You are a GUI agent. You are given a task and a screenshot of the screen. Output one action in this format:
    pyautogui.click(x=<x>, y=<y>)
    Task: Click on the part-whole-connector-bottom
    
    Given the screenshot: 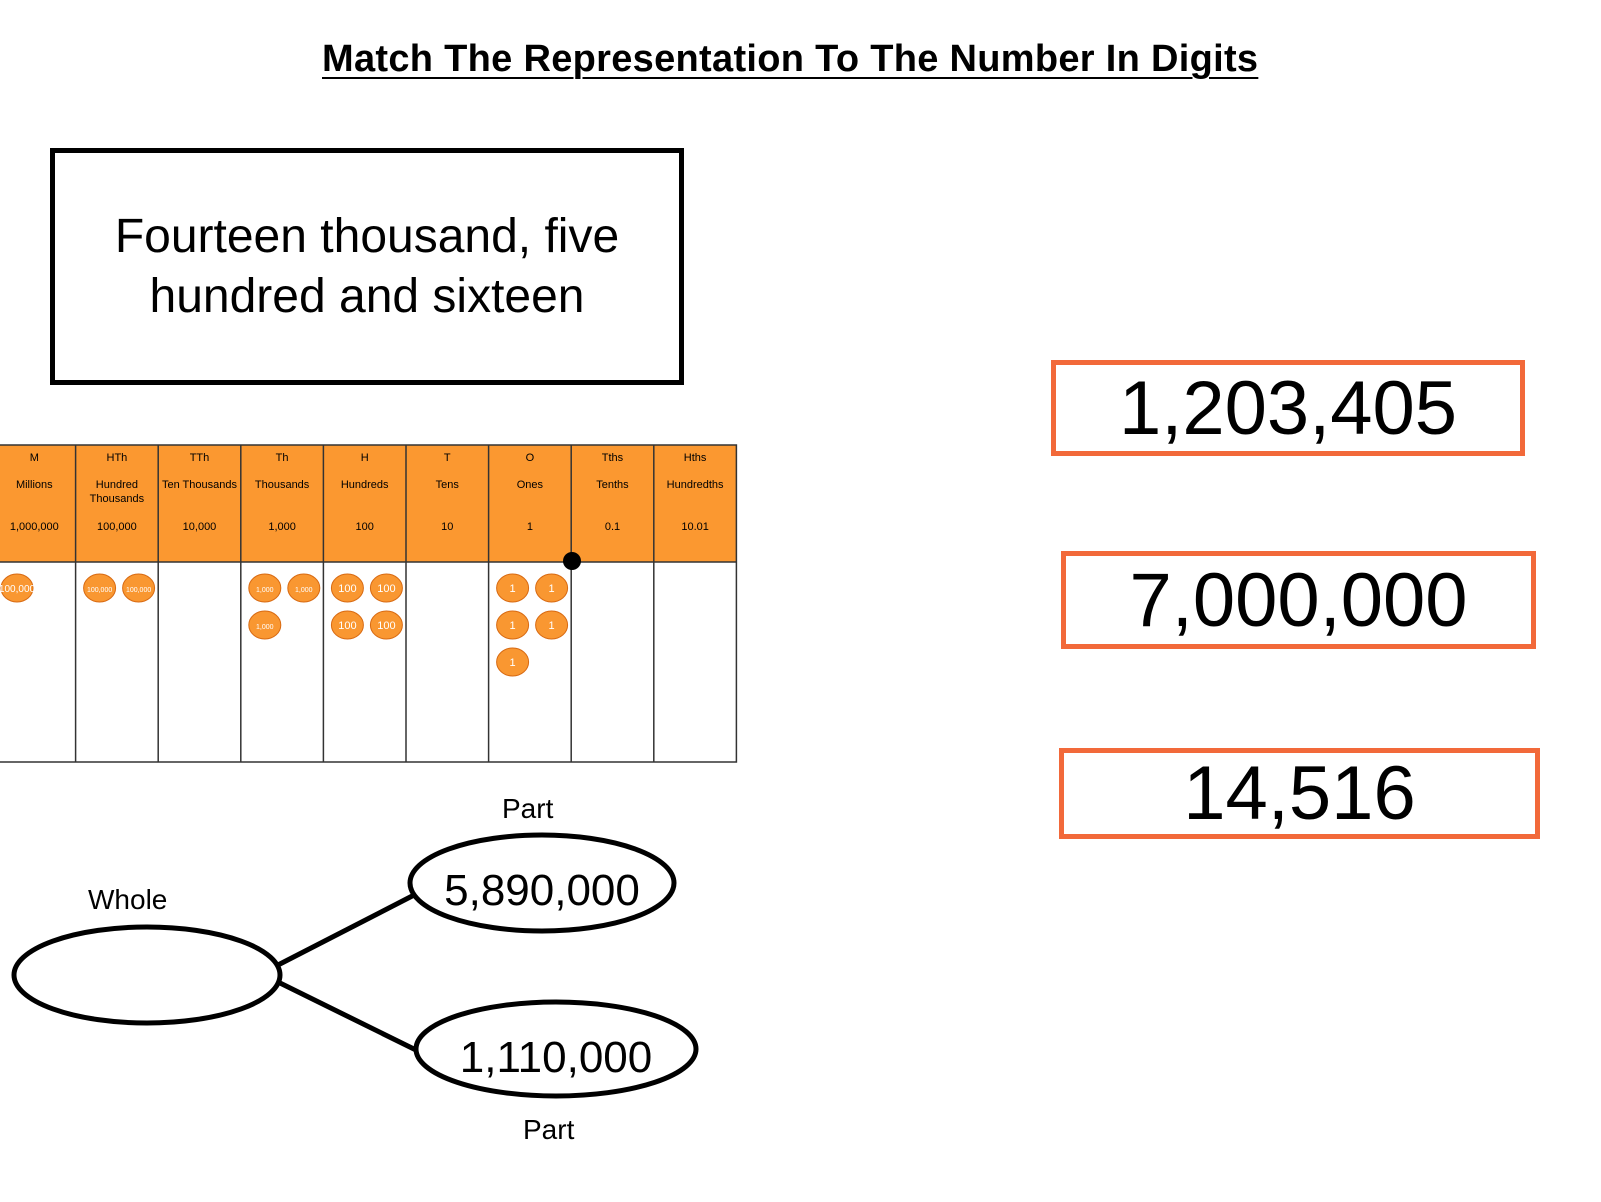 What is the action you would take?
    pyautogui.click(x=350, y=1017)
    